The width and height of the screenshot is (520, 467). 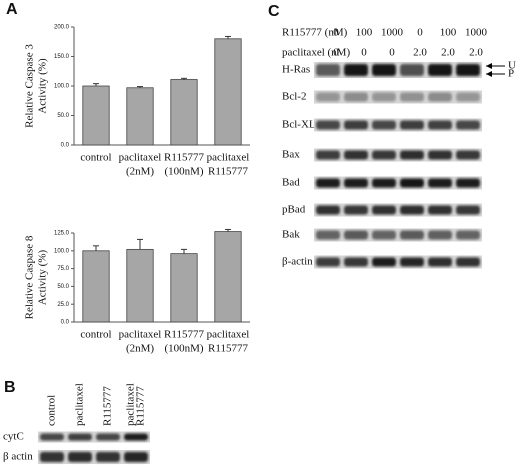 What do you see at coordinates (489, 74) in the screenshot?
I see `arrow-head` at bounding box center [489, 74].